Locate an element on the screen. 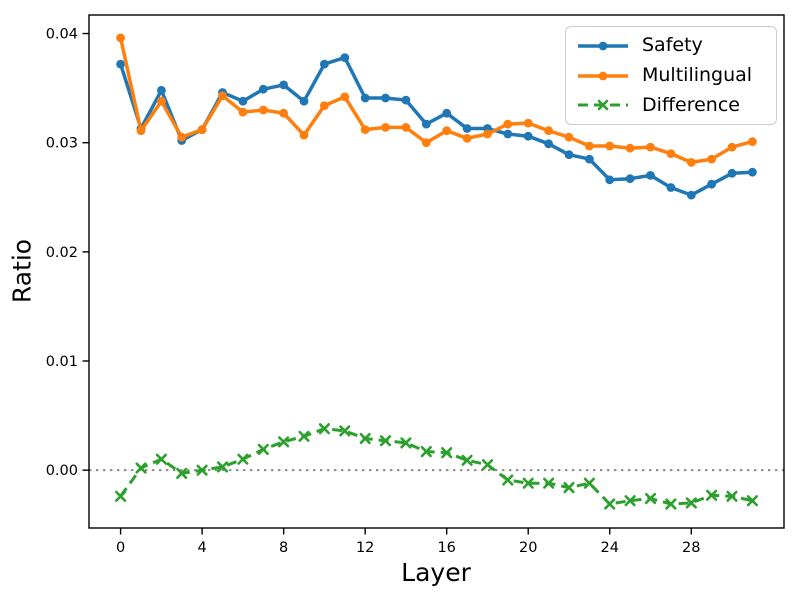 The width and height of the screenshot is (800, 600). x-tick-label: 0 is located at coordinates (120, 548).